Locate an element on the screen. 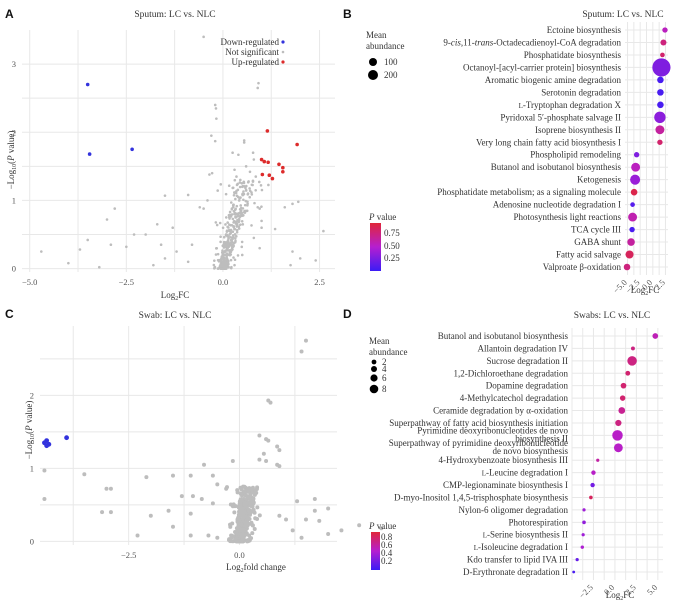 The height and width of the screenshot is (616, 680). x-tick-label: 0.0 is located at coordinates (223, 282).